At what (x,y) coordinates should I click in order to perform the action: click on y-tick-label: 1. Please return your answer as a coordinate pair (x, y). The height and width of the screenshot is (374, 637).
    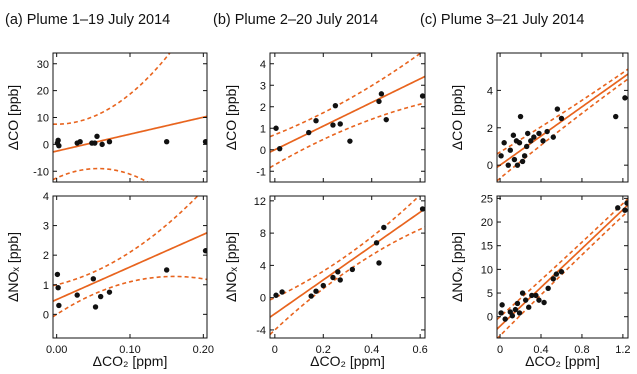
    Looking at the image, I should click on (263, 129).